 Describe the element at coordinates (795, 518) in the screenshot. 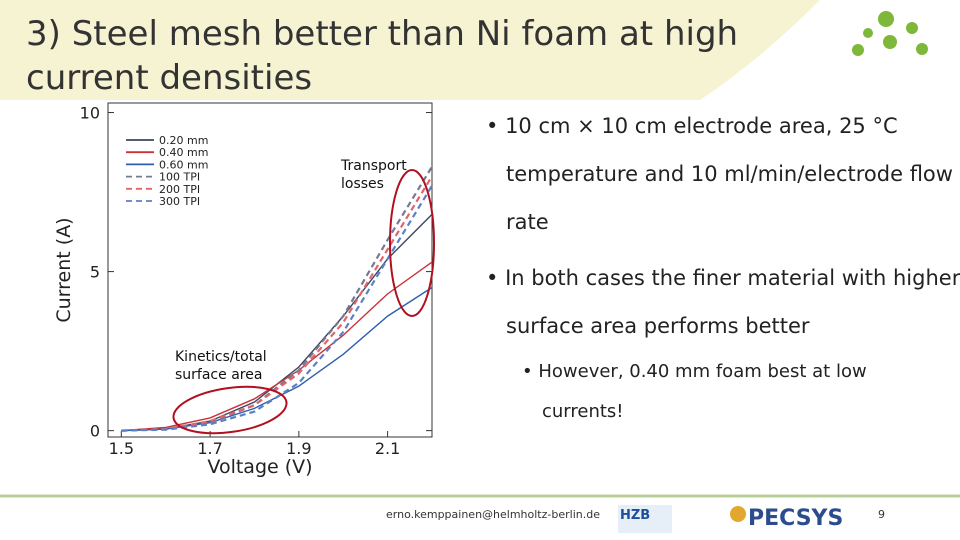

I see `pecsys-logo: PECSYS` at that location.